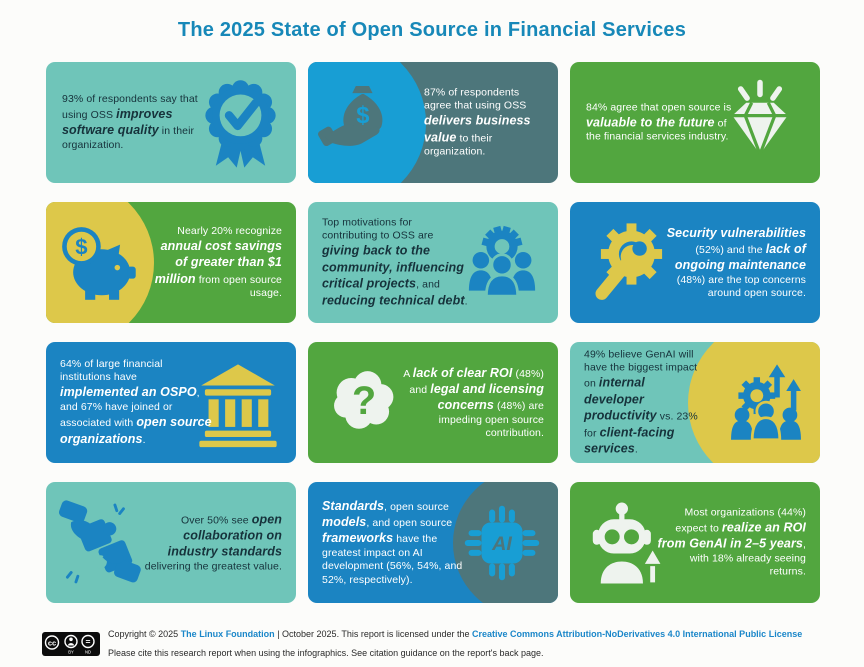  What do you see at coordinates (358, 538) in the screenshot?
I see `emphasis-text: frameworks` at bounding box center [358, 538].